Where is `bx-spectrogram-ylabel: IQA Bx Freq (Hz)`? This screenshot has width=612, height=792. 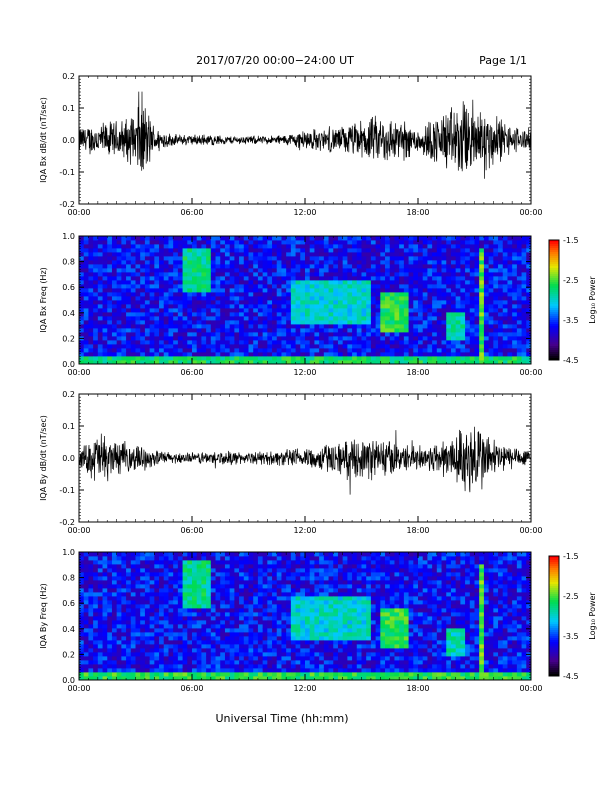 bx-spectrogram-ylabel: IQA Bx Freq (Hz) is located at coordinates (43, 300).